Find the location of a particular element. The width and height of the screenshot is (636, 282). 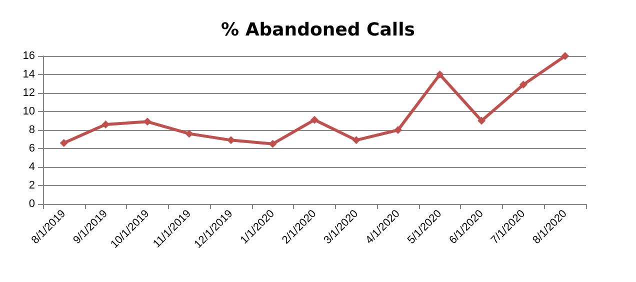

y-tick-label: 6 is located at coordinates (31, 148).